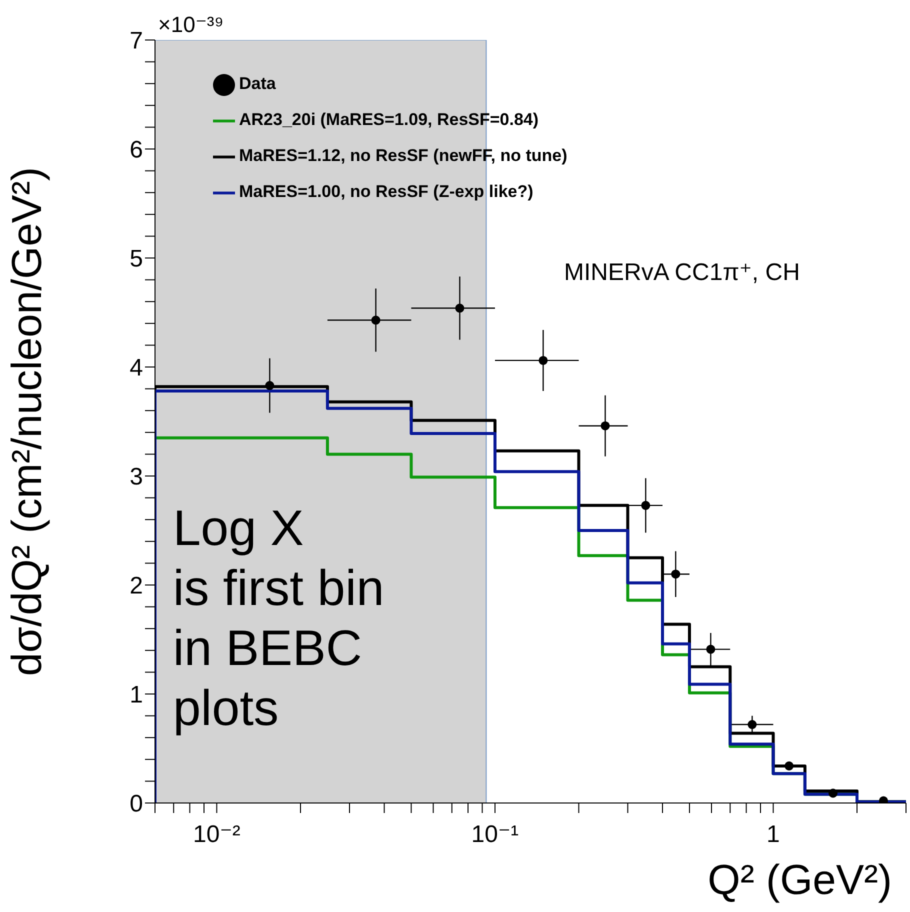 The image size is (910, 912). I want to click on text: ×10⁻³⁹, so click(191, 25).